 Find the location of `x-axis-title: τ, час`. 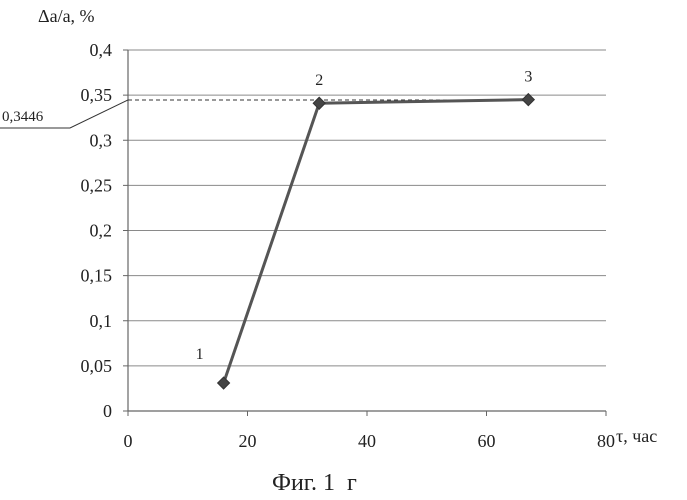

x-axis-title: τ, час is located at coordinates (636, 436).